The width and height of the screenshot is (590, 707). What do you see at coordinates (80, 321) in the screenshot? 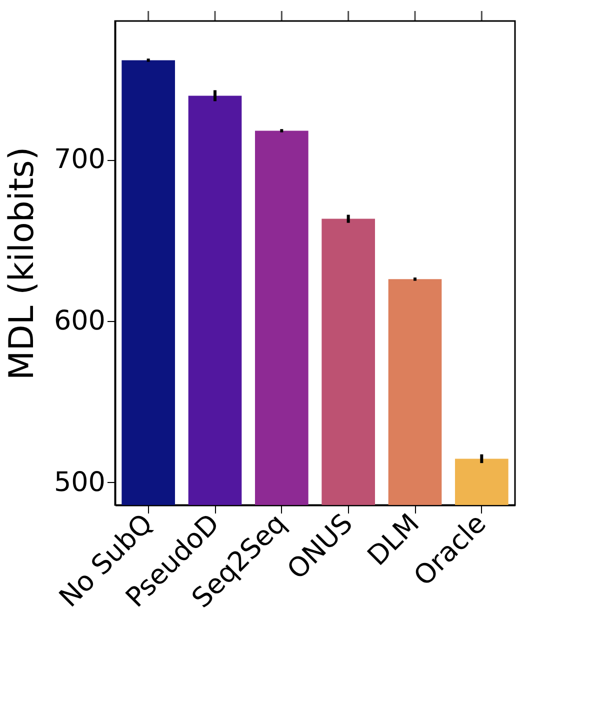
I see `y-tick-label: 600` at bounding box center [80, 321].